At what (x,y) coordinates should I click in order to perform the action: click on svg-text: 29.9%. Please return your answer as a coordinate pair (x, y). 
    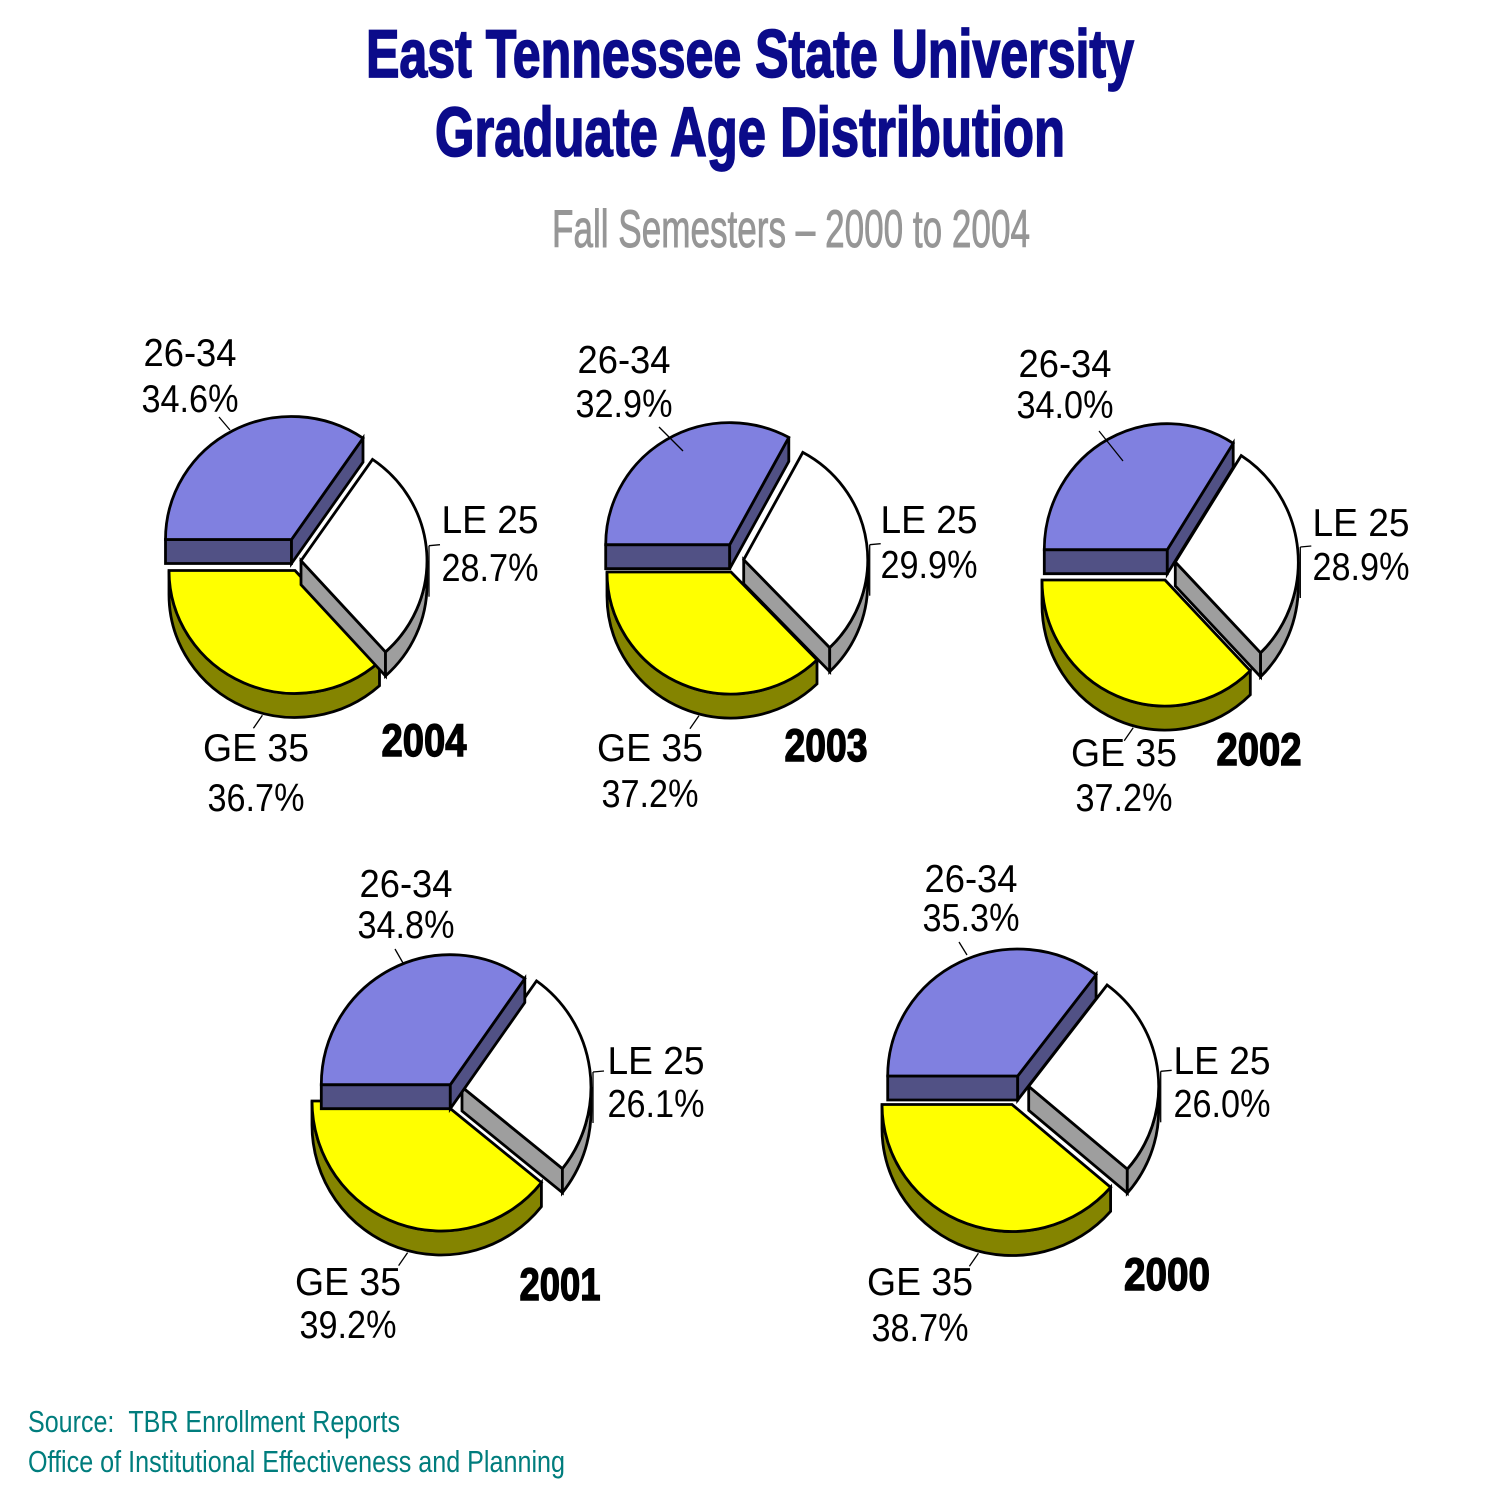
    Looking at the image, I should click on (929, 565).